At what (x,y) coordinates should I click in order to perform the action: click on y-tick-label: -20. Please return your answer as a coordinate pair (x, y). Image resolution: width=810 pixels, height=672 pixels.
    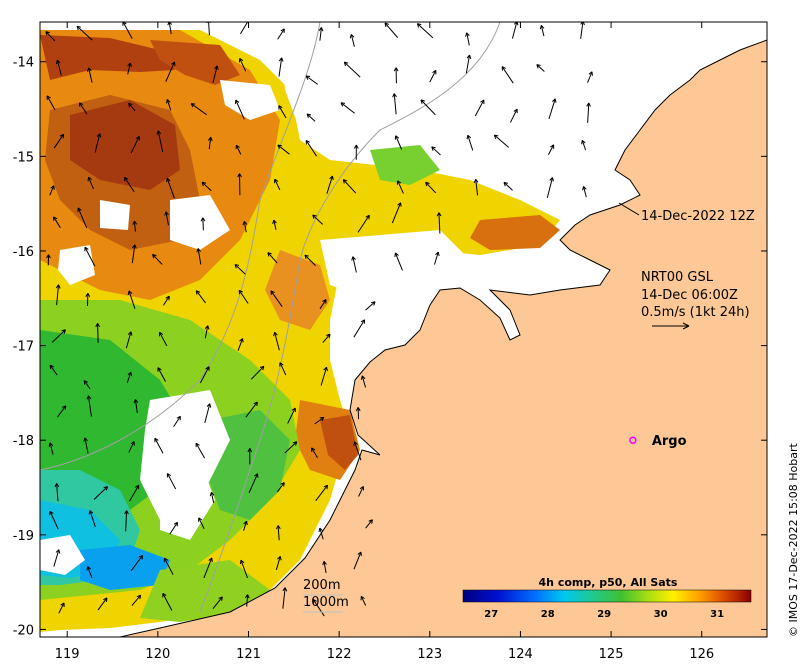
    Looking at the image, I should click on (23, 630).